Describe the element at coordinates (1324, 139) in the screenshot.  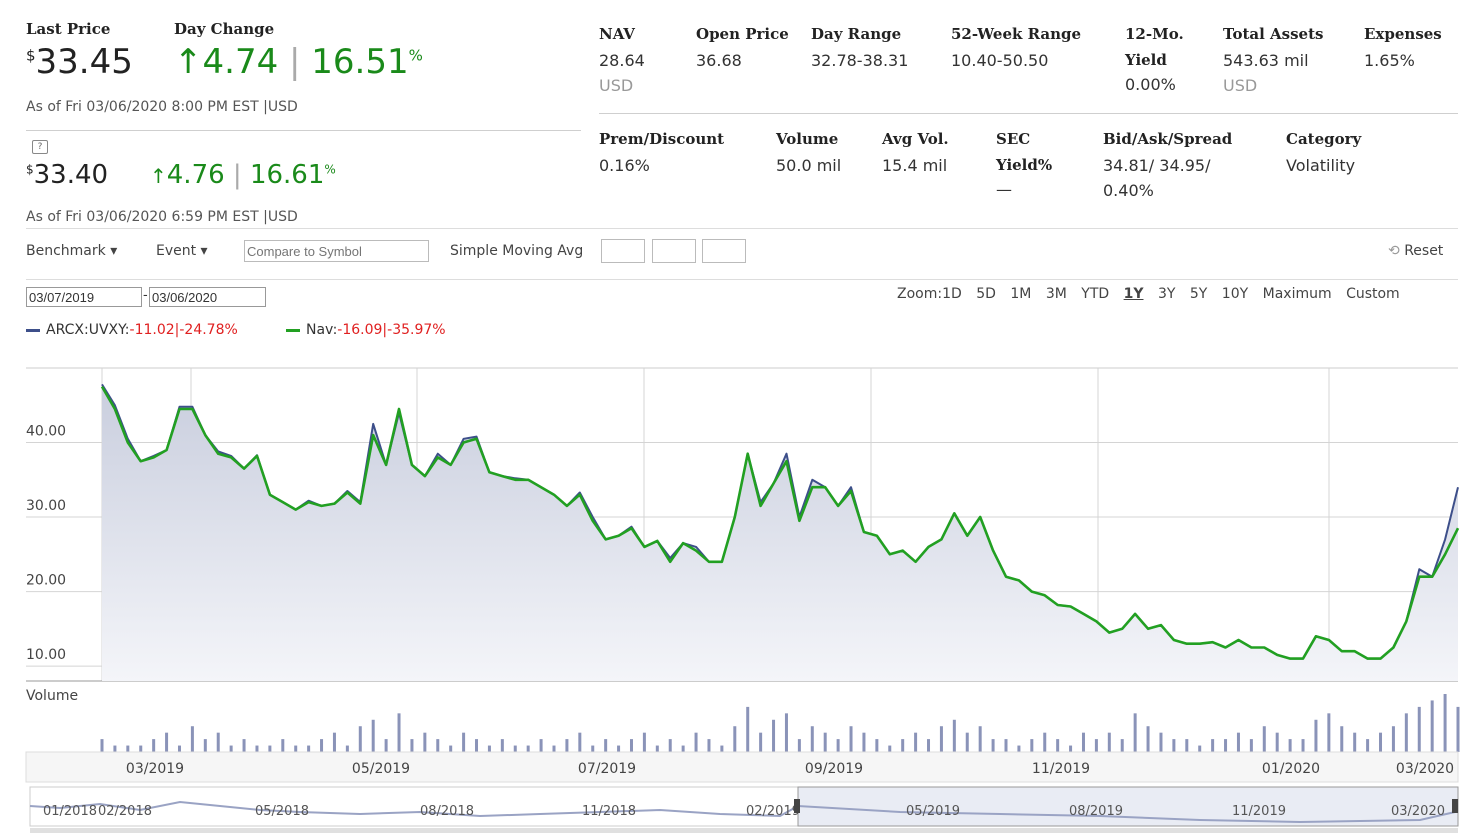
I see `stat-label: Category` at that location.